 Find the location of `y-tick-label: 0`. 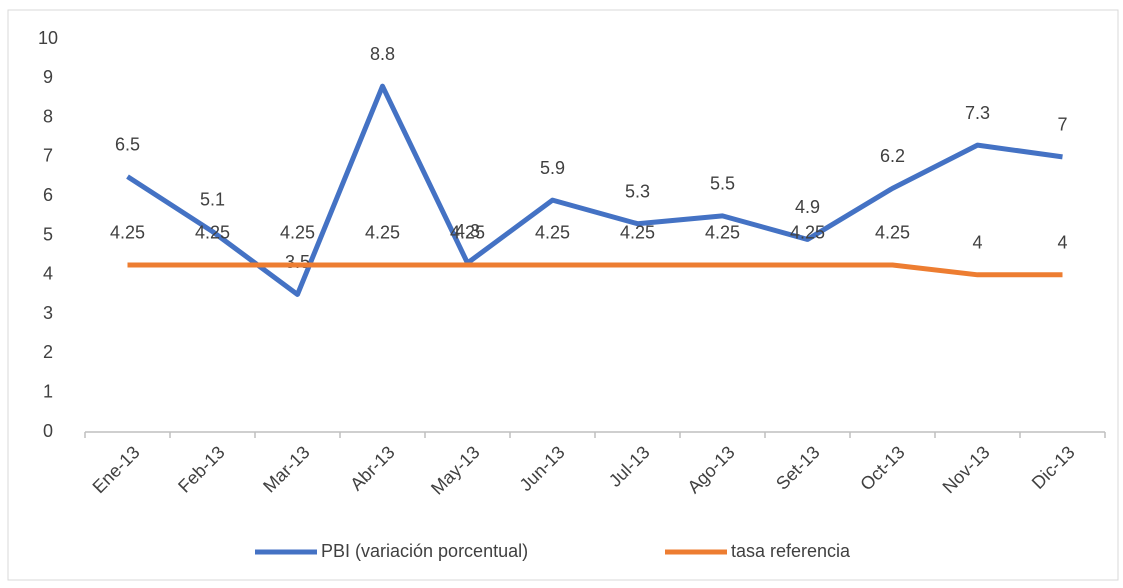

y-tick-label: 0 is located at coordinates (48, 431).